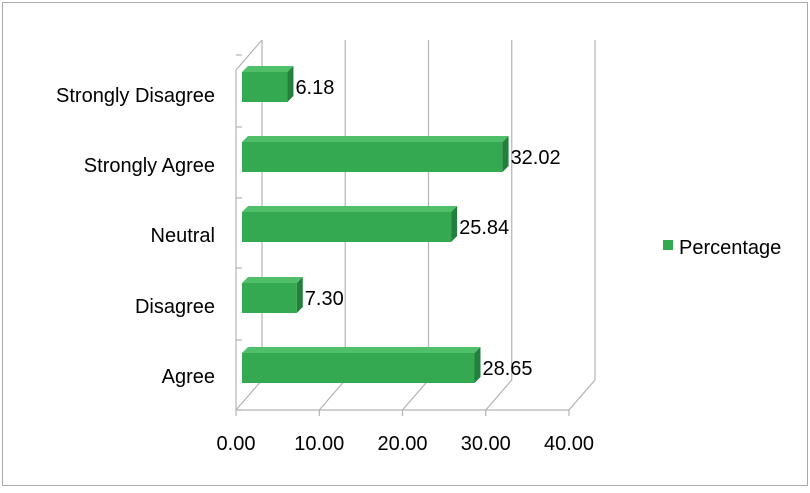 Image resolution: width=810 pixels, height=493 pixels. I want to click on x-tick-label: 20.00, so click(402, 444).